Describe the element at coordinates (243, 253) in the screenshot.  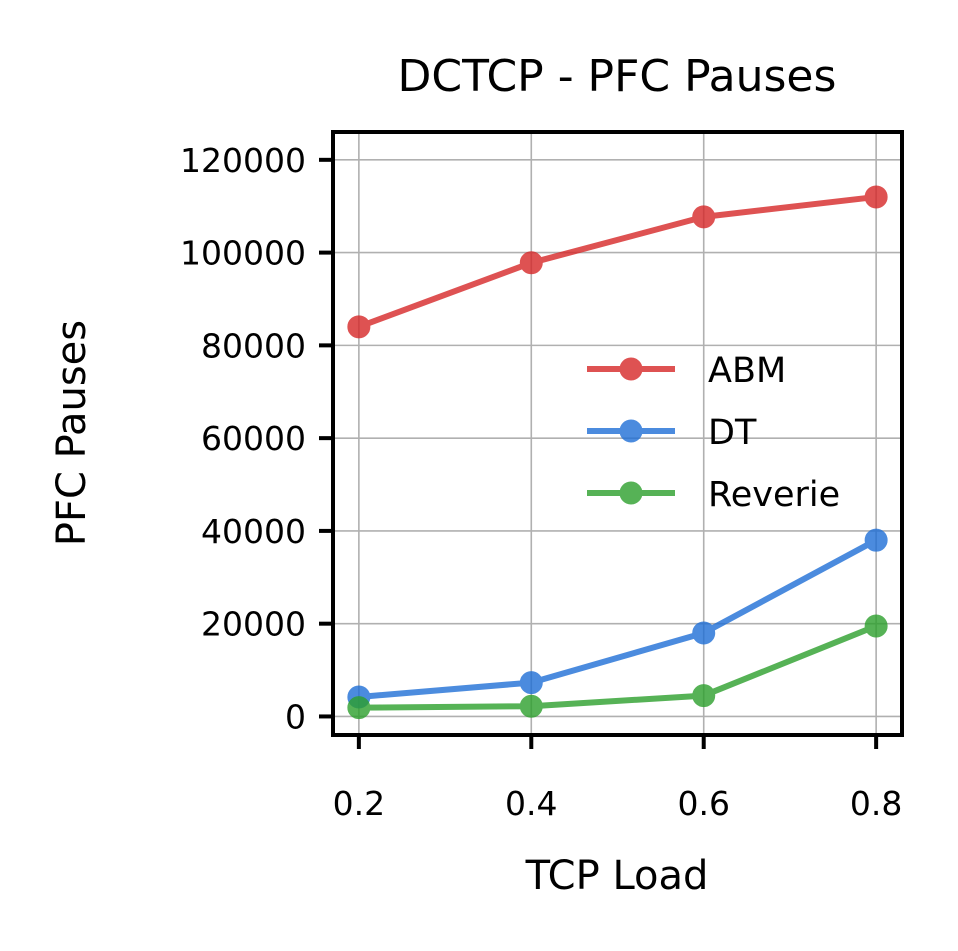
I see `y-tick-label: 100000` at that location.